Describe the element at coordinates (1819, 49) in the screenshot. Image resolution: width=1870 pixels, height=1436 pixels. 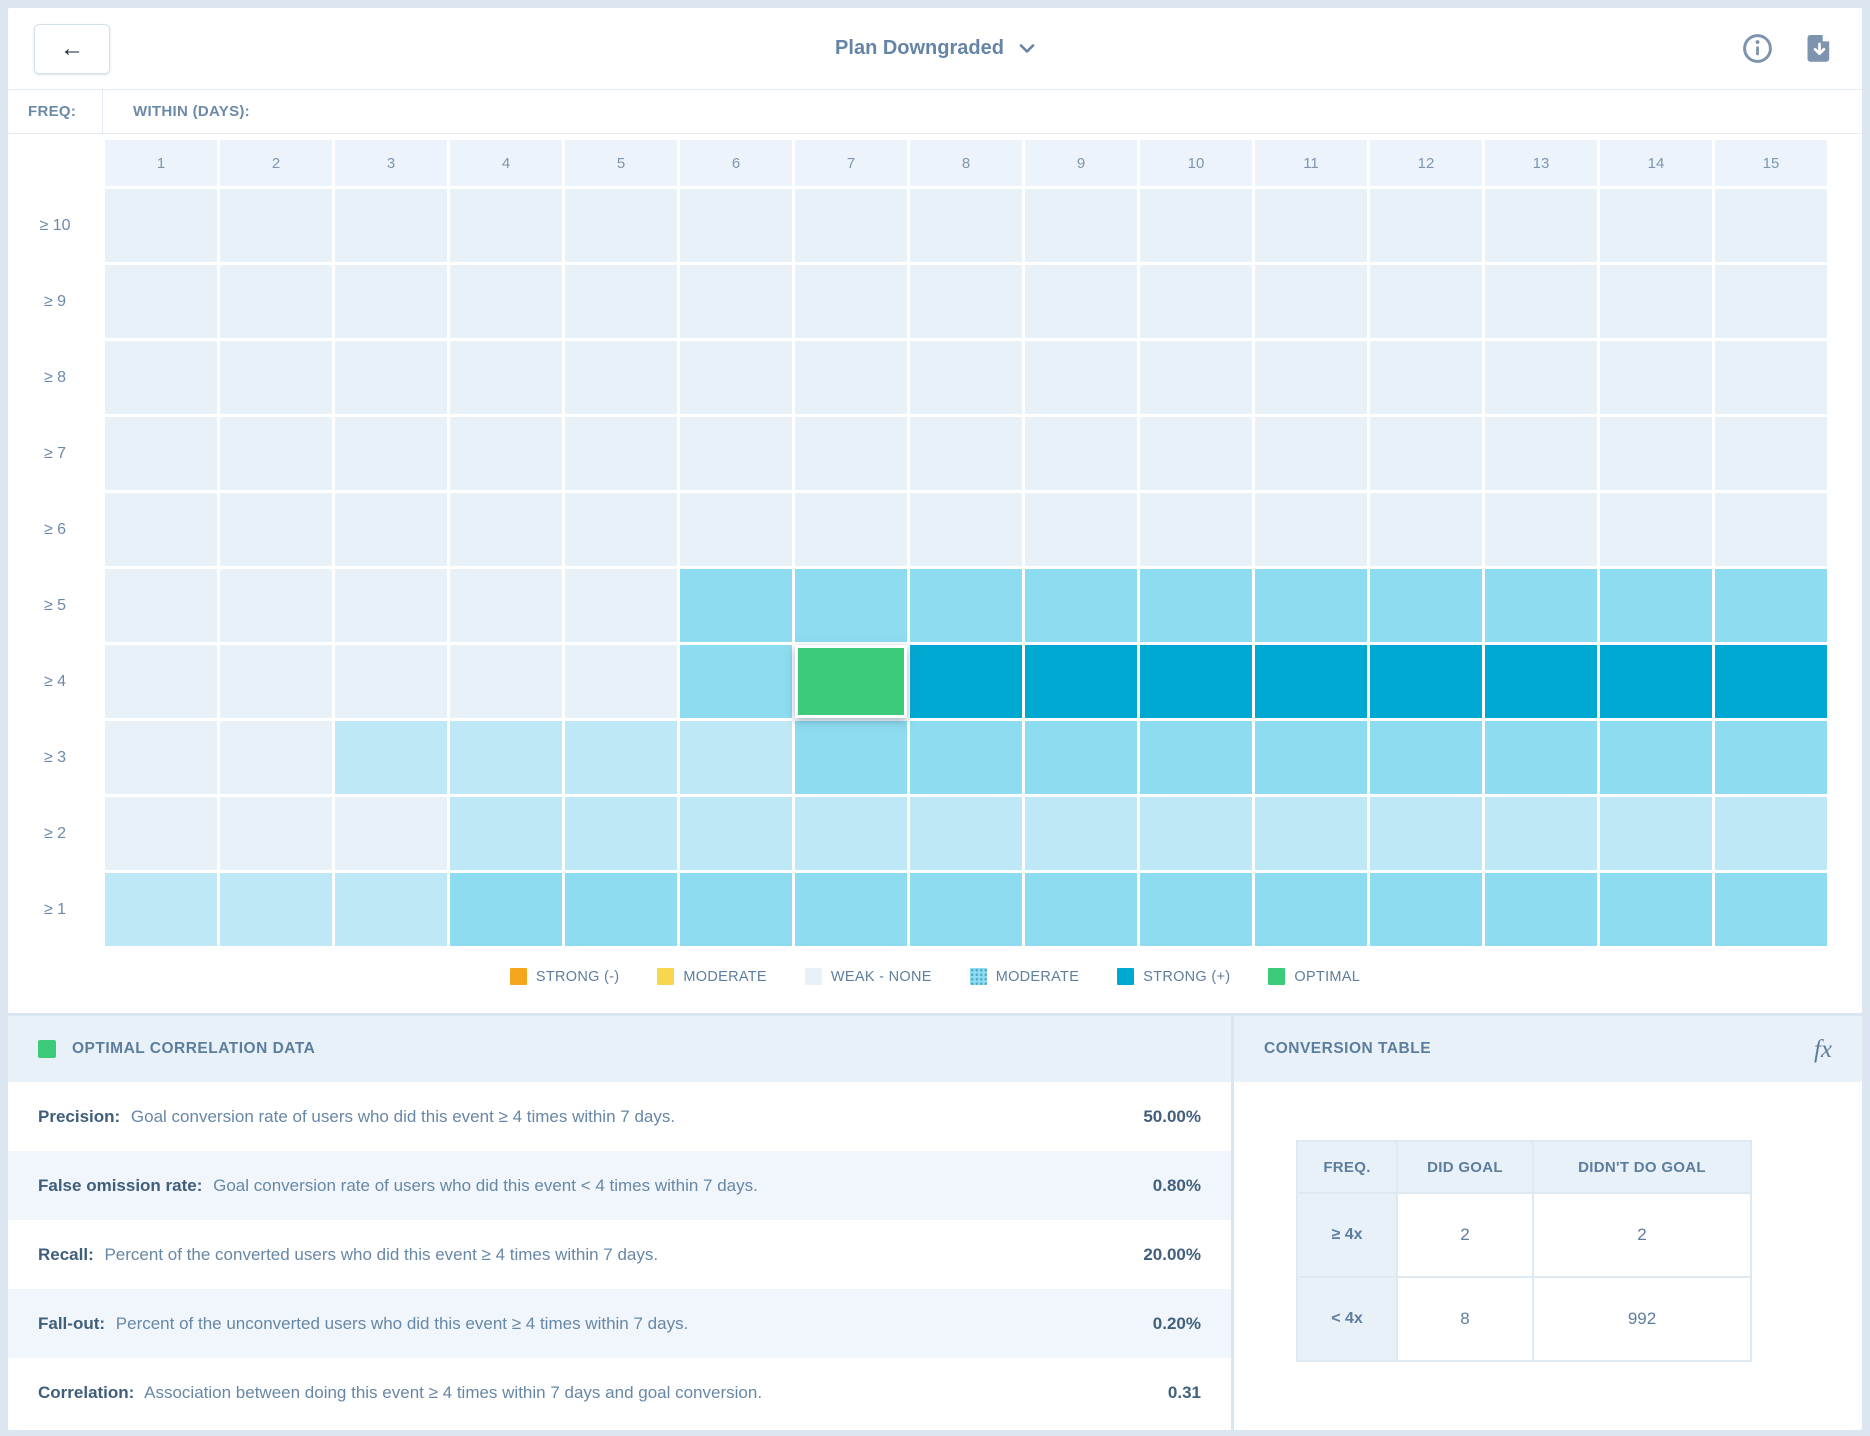
I see `export-button` at that location.